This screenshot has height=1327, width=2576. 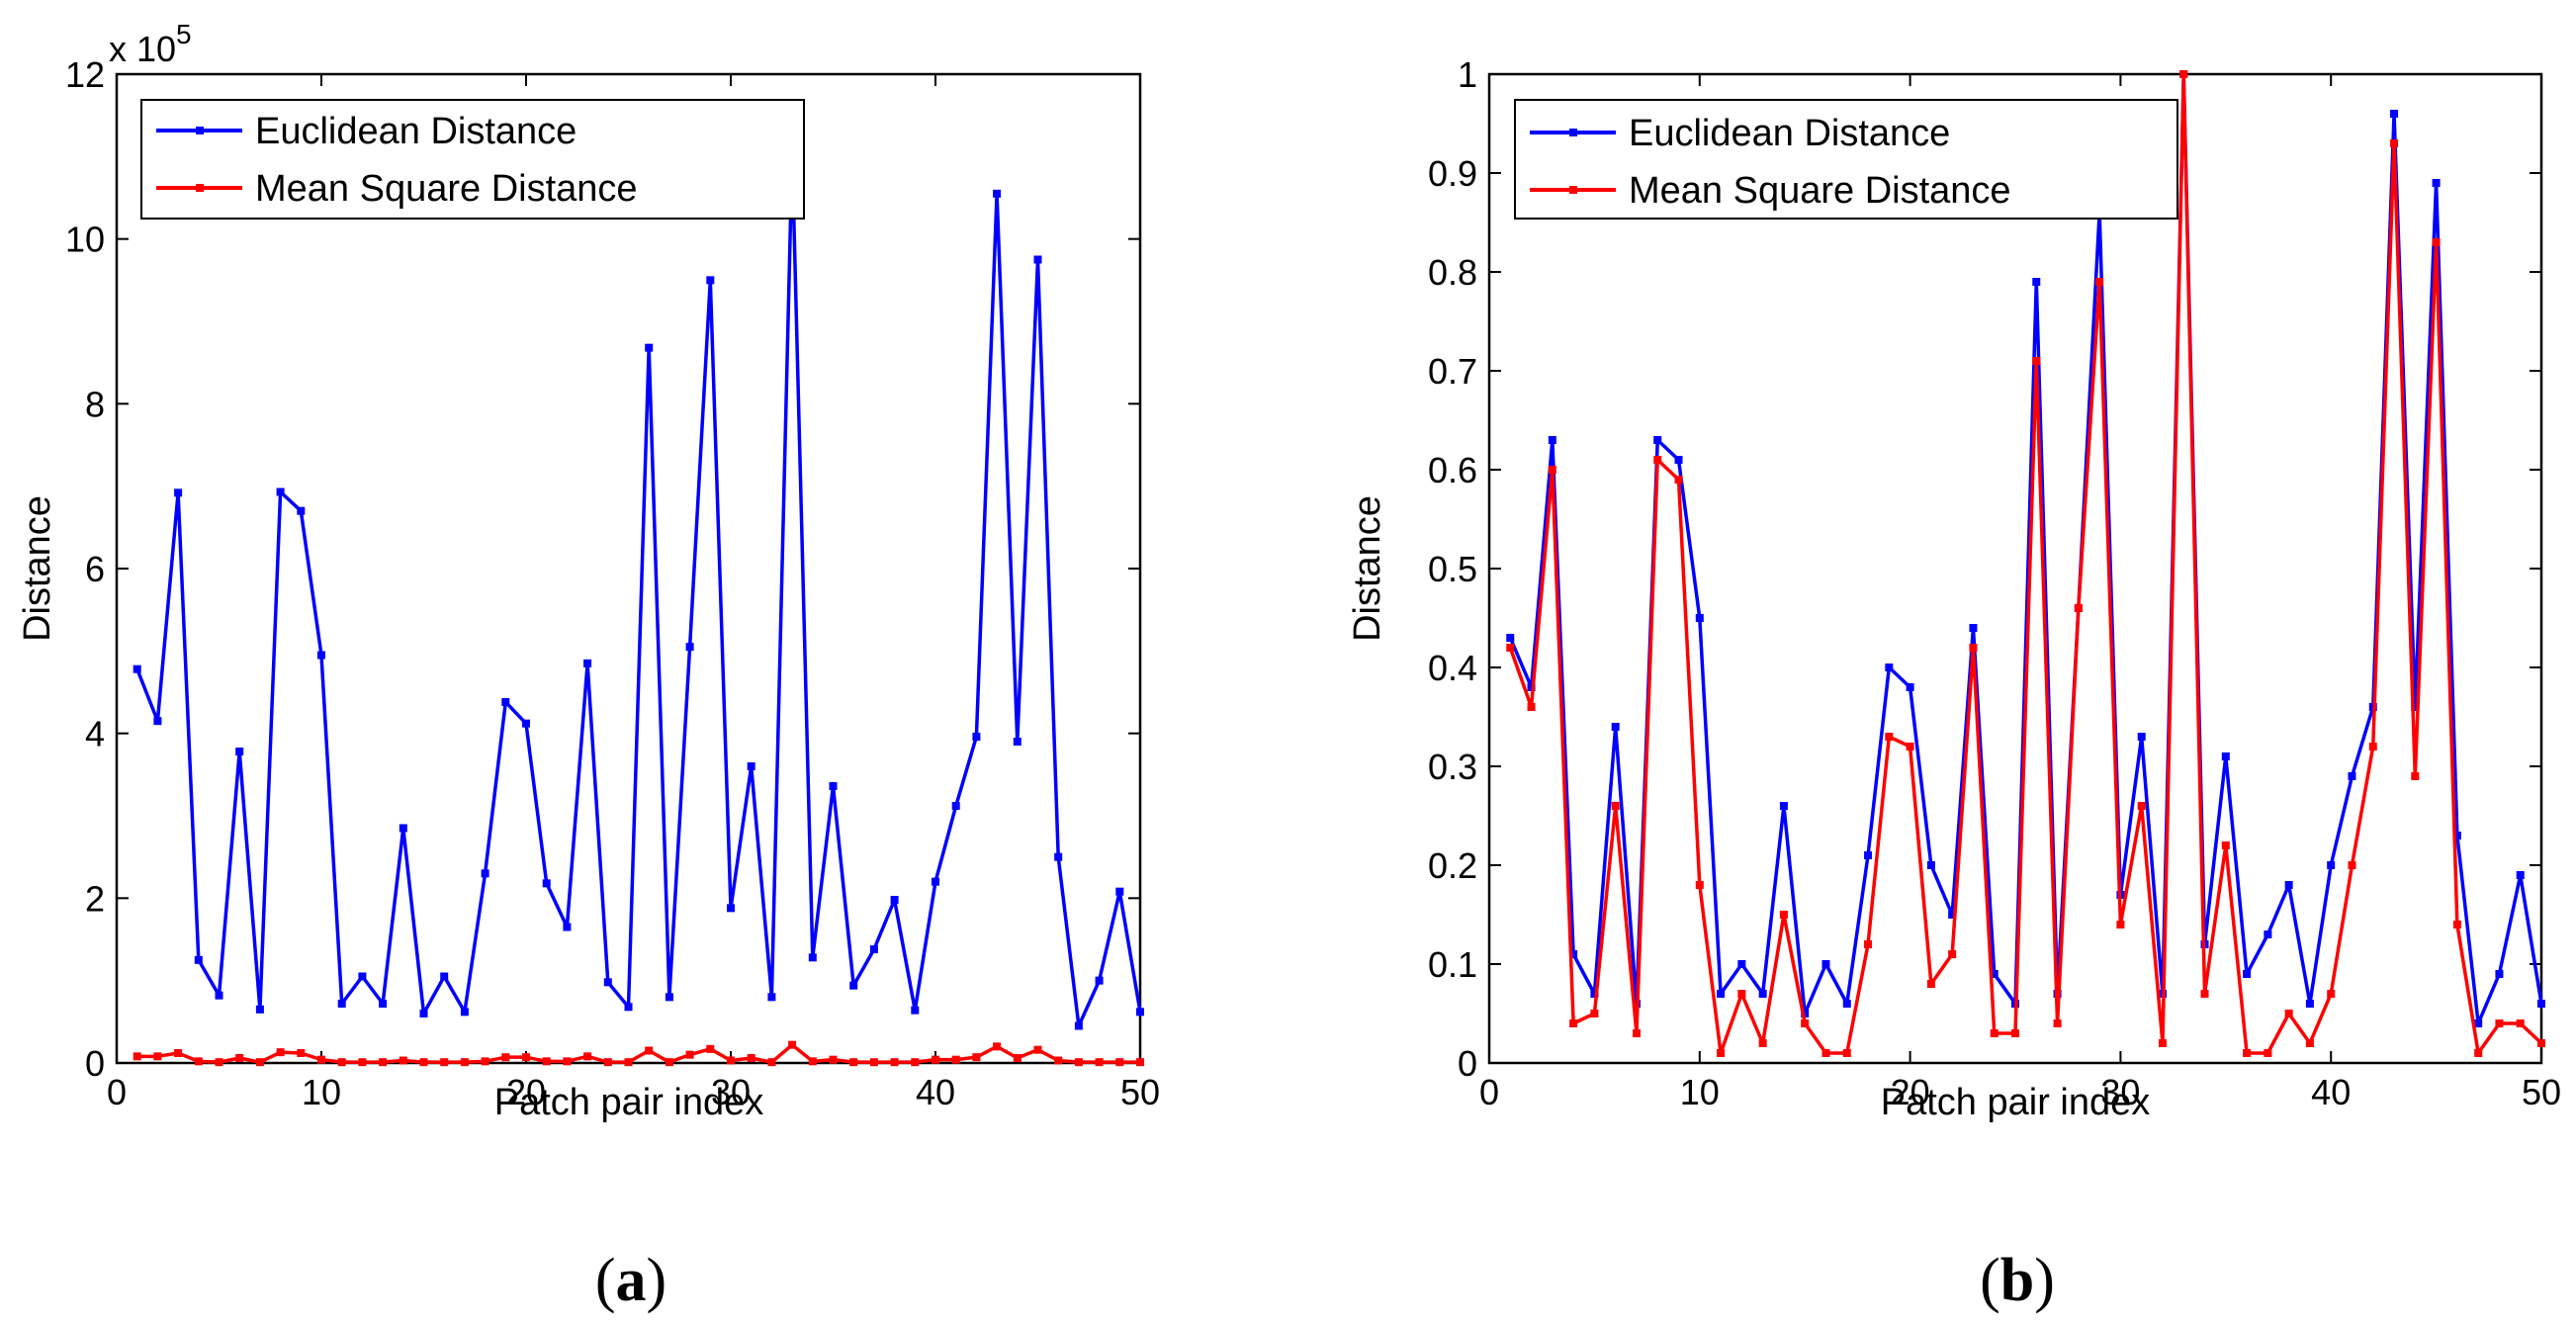 What do you see at coordinates (1452, 470) in the screenshot?
I see `y-tick-label: 0.6` at bounding box center [1452, 470].